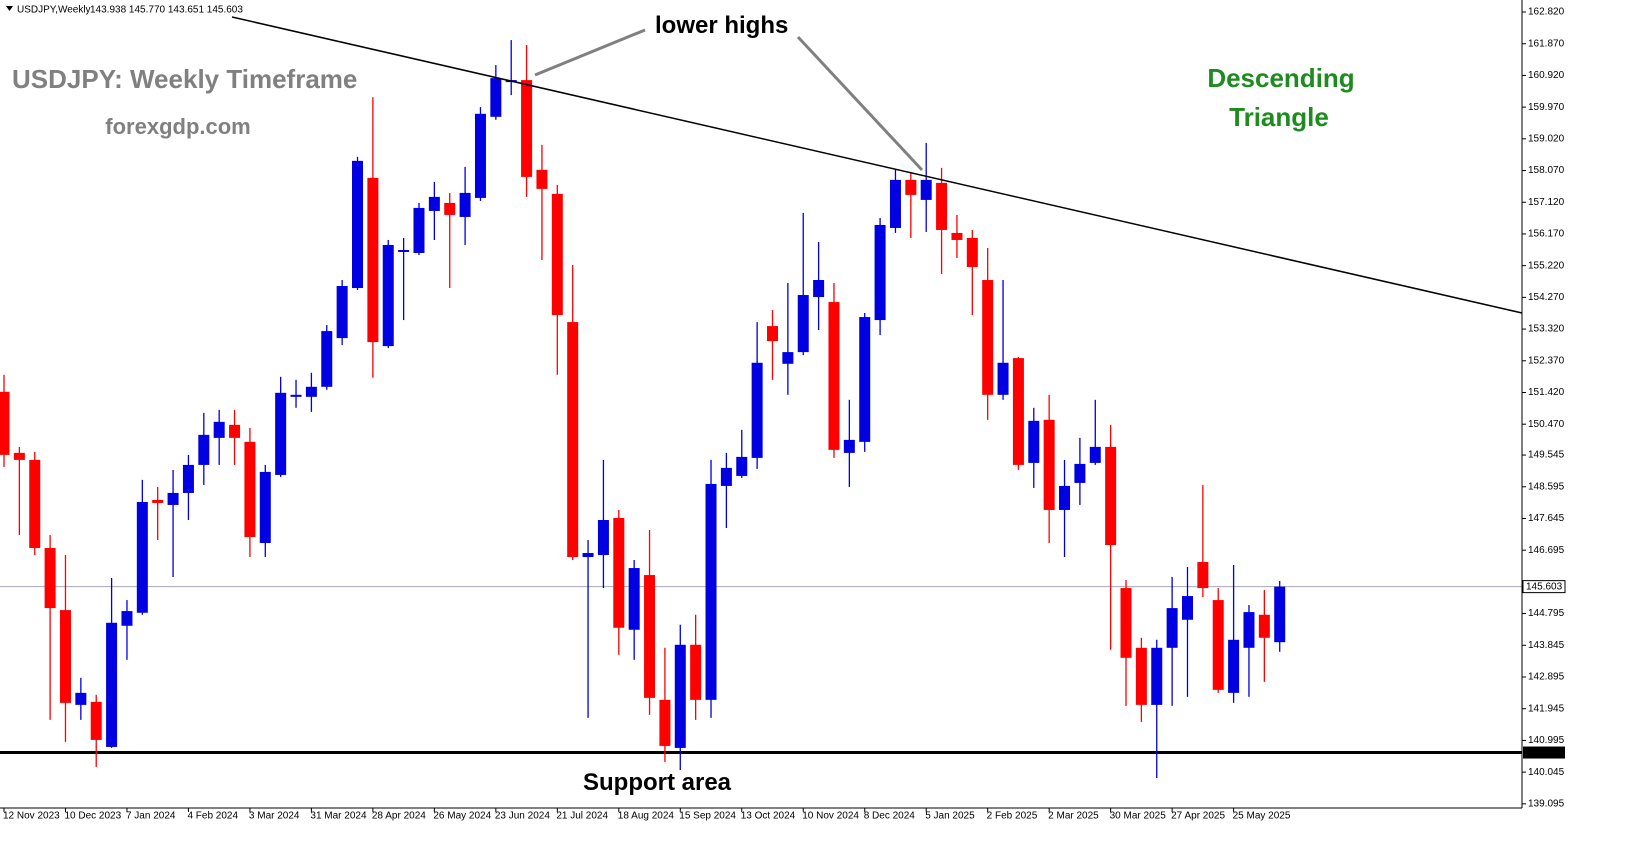 The height and width of the screenshot is (861, 1631). Describe the element at coordinates (1546, 75) in the screenshot. I see `y-tick-label: 160.920` at that location.